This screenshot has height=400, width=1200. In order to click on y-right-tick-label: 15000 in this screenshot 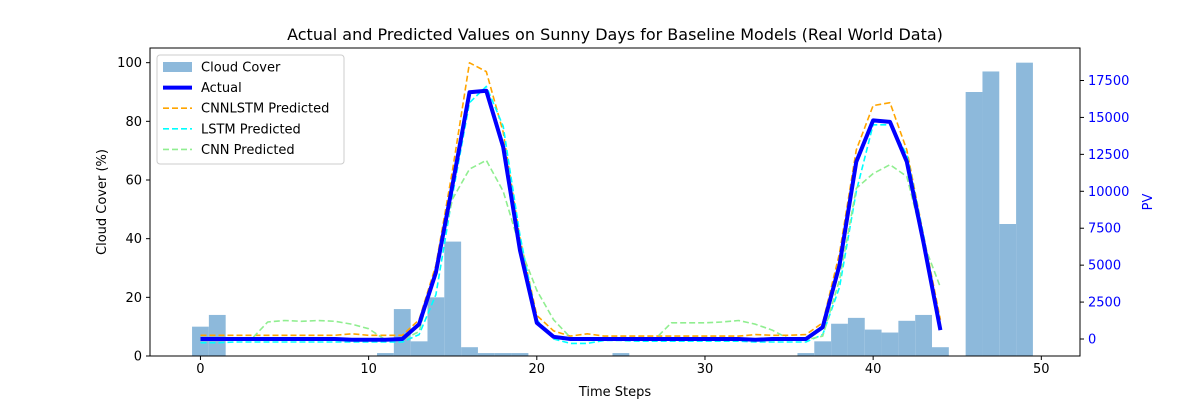, I will do `click(1108, 118)`.